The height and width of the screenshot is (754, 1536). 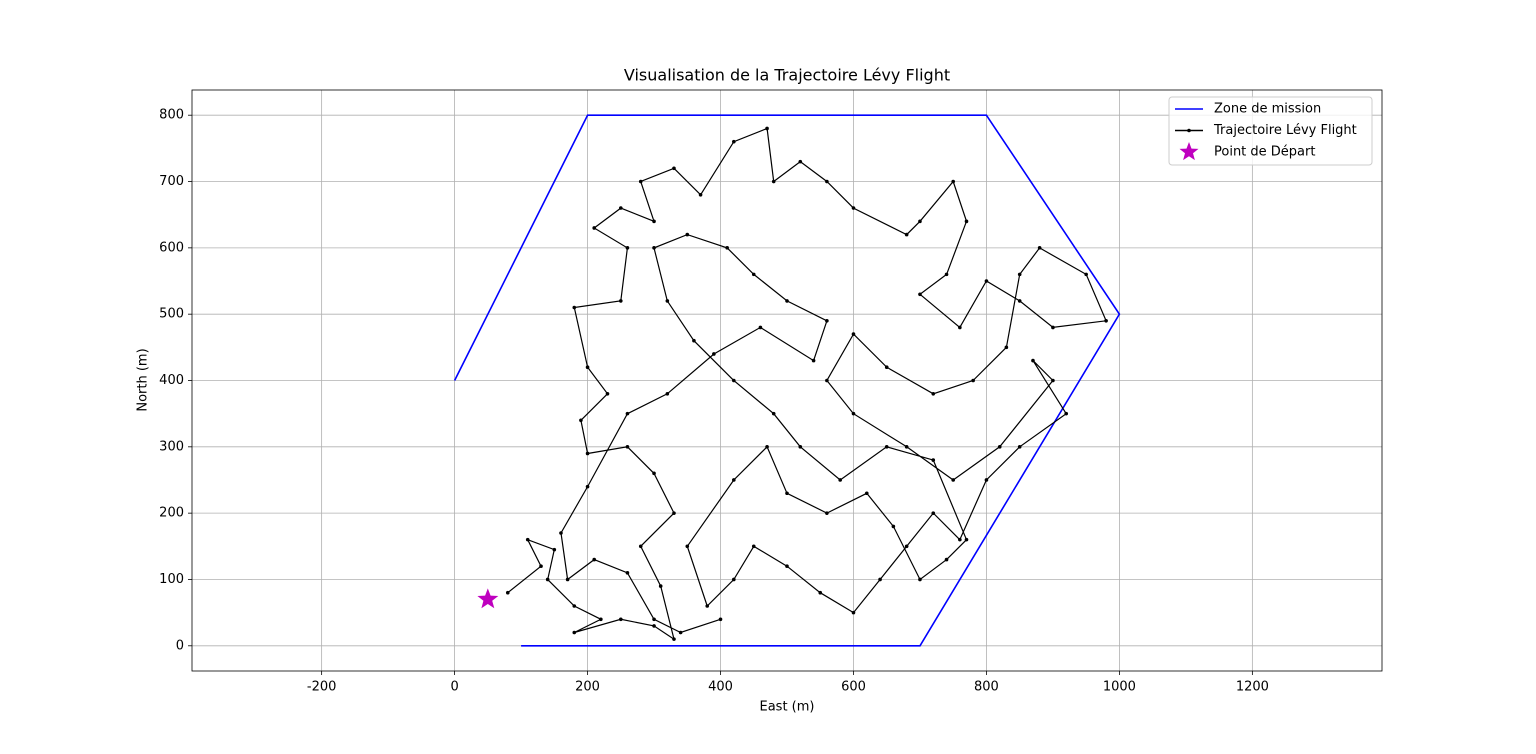 What do you see at coordinates (171, 181) in the screenshot?
I see `y-tick-label: 700` at bounding box center [171, 181].